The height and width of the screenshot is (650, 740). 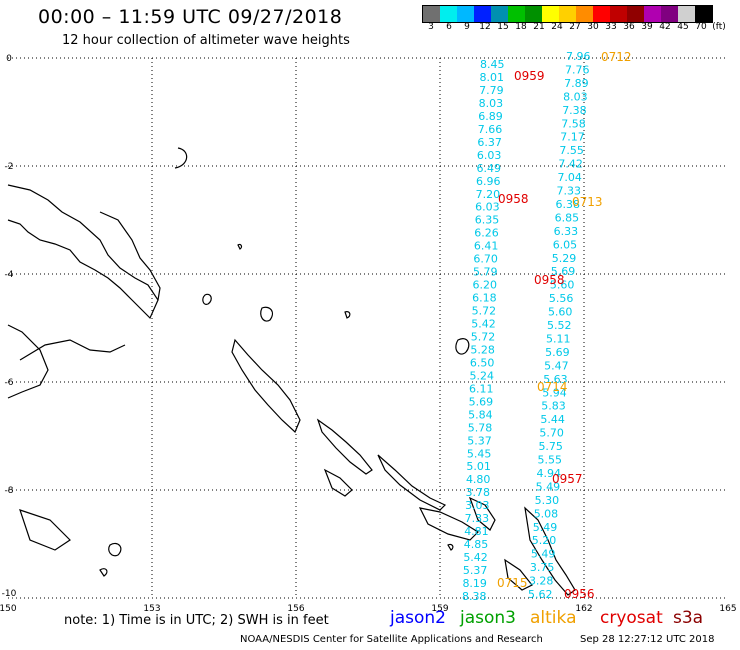 What do you see at coordinates (484, 311) in the screenshot?
I see `wave-height-value: 5.72` at bounding box center [484, 311].